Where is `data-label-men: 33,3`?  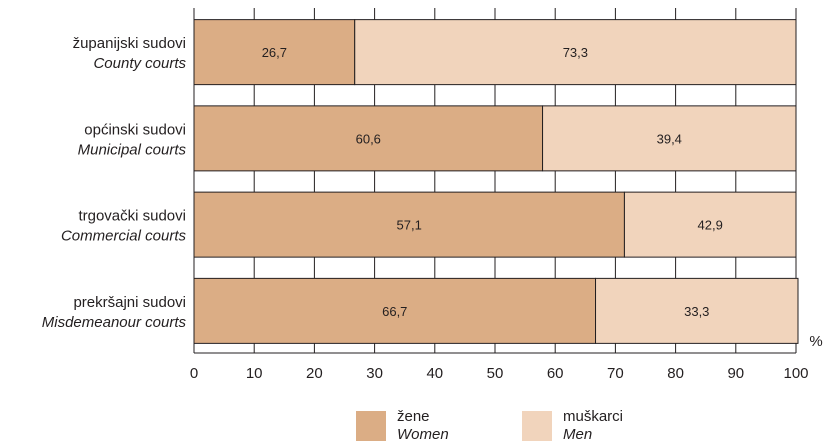
data-label-men: 33,3 is located at coordinates (696, 311).